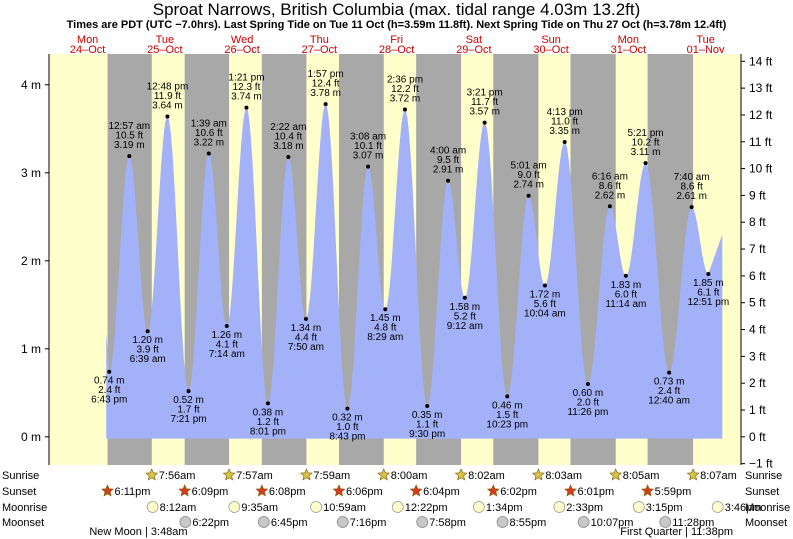 This screenshot has height=539, width=793. I want to click on moonrise-time: 3:46pm, so click(743, 508).